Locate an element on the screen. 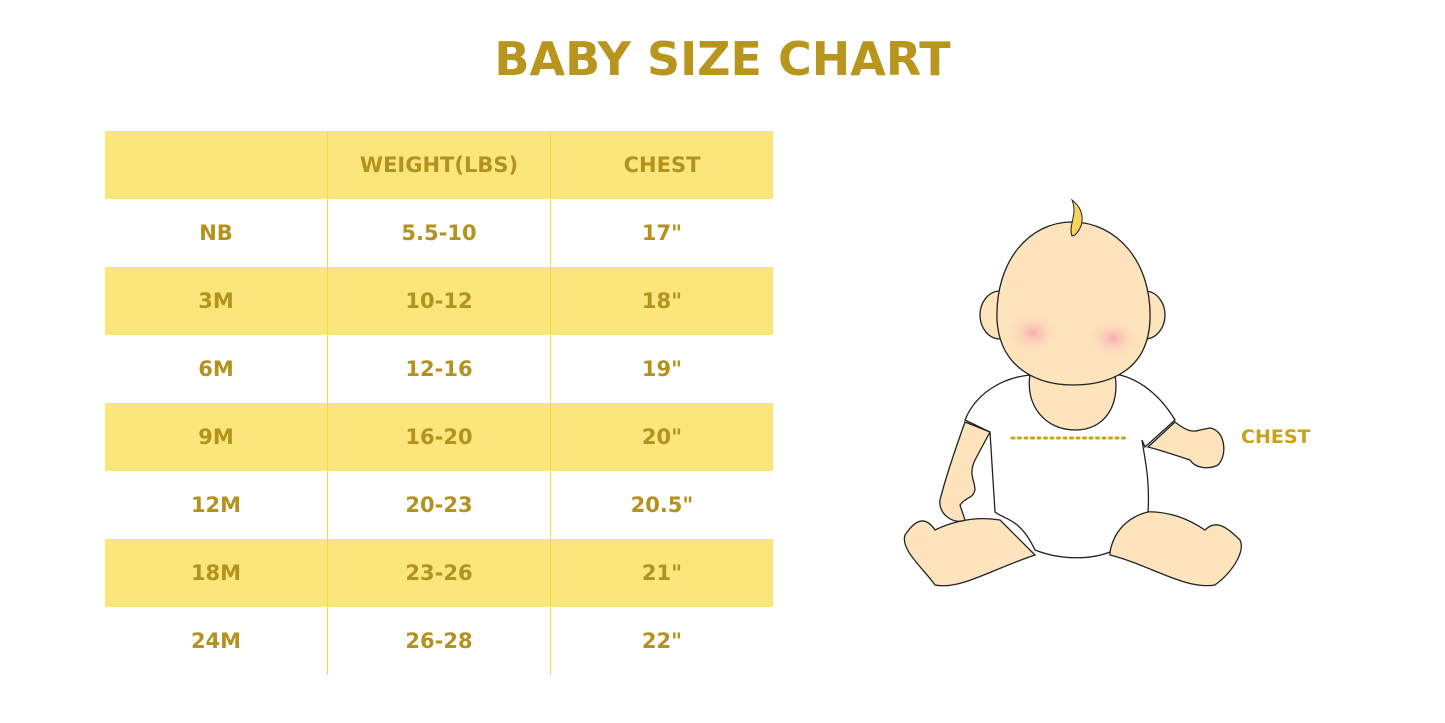 This screenshot has height=723, width=1445. page-title: BABY SIZE CHART is located at coordinates (722, 59).